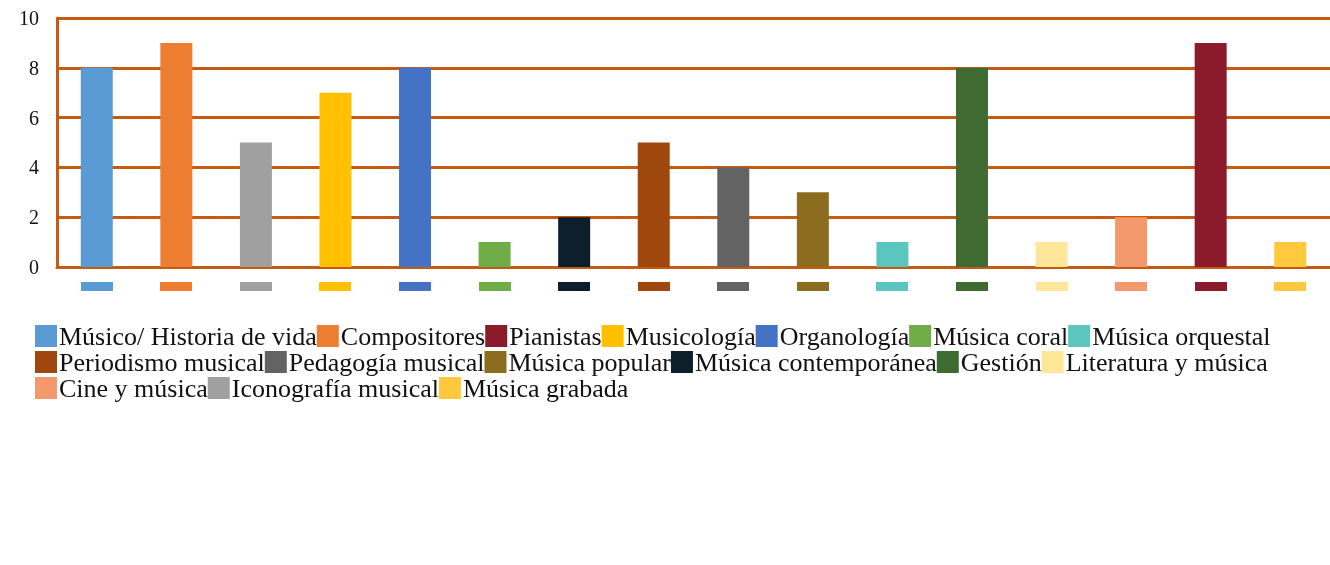  What do you see at coordinates (1181, 336) in the screenshot?
I see `legend-label: Música orquestal` at bounding box center [1181, 336].